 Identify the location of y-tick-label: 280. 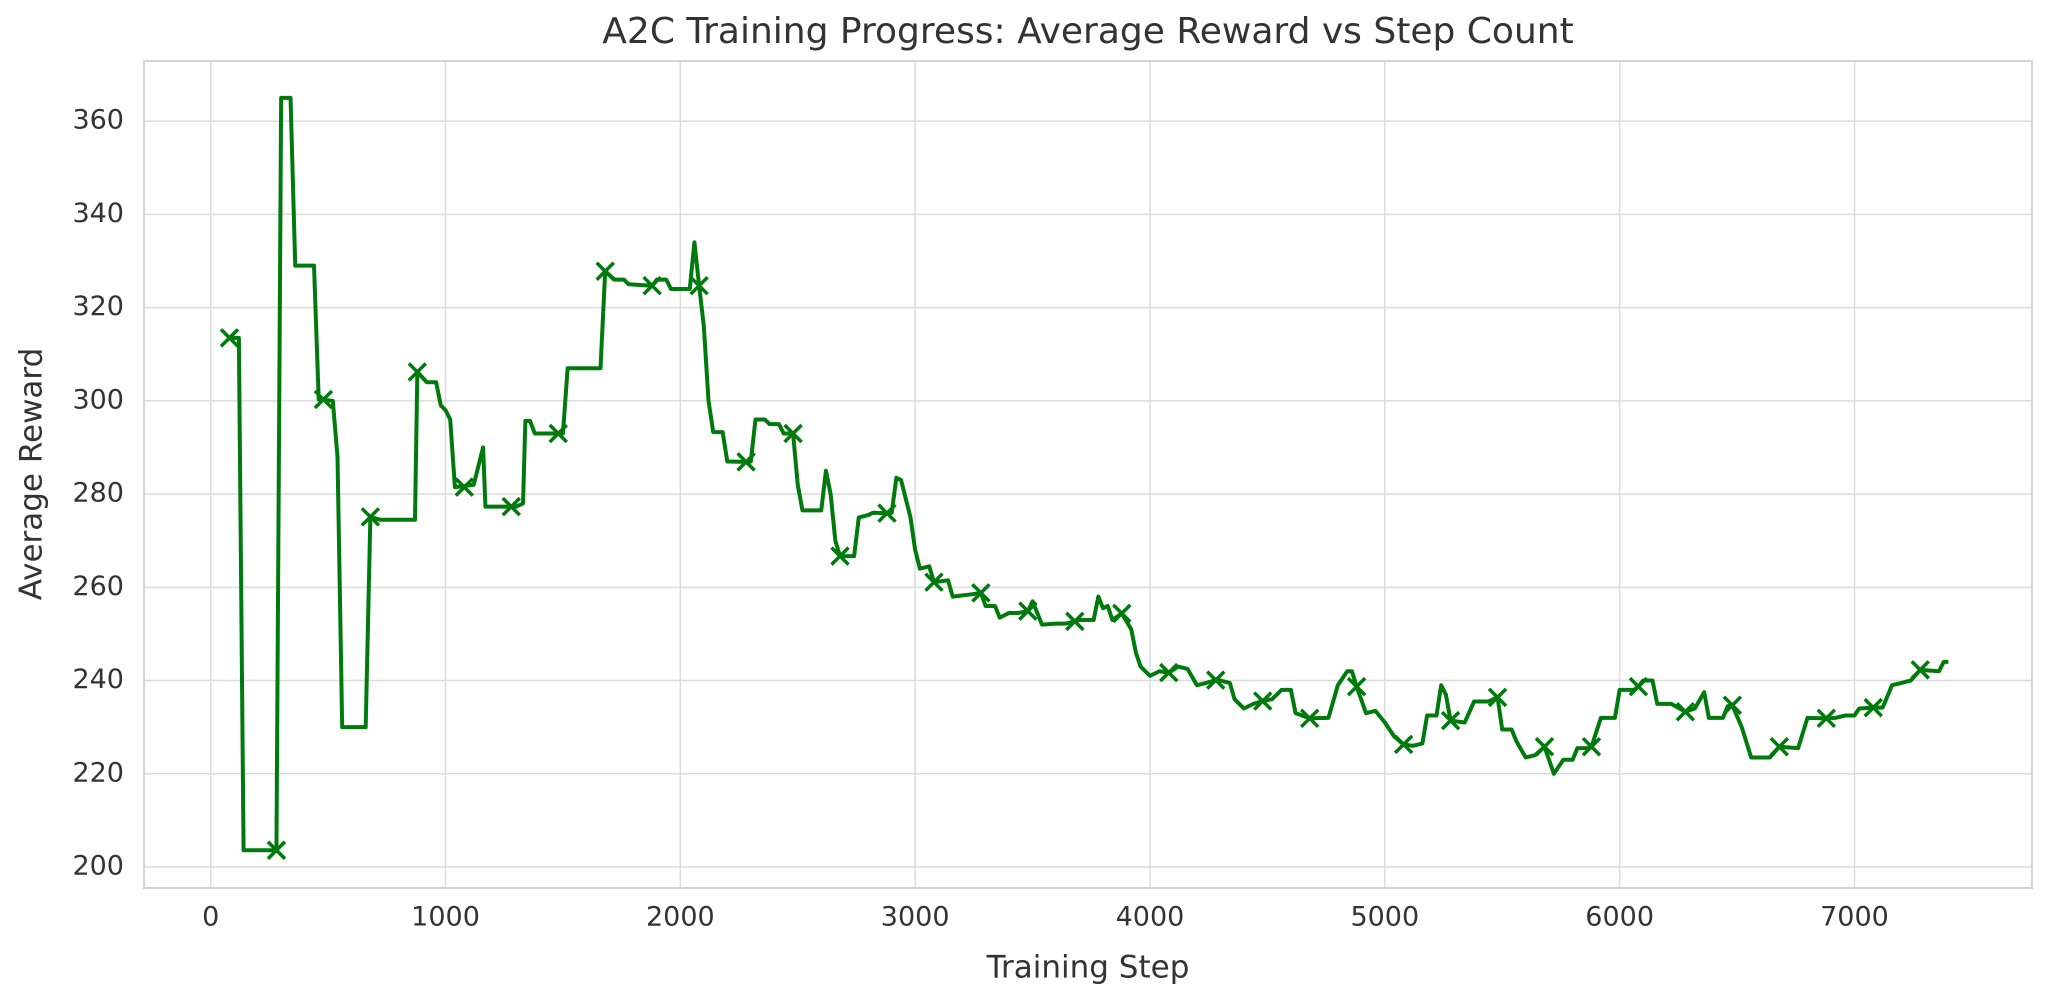
(98, 493).